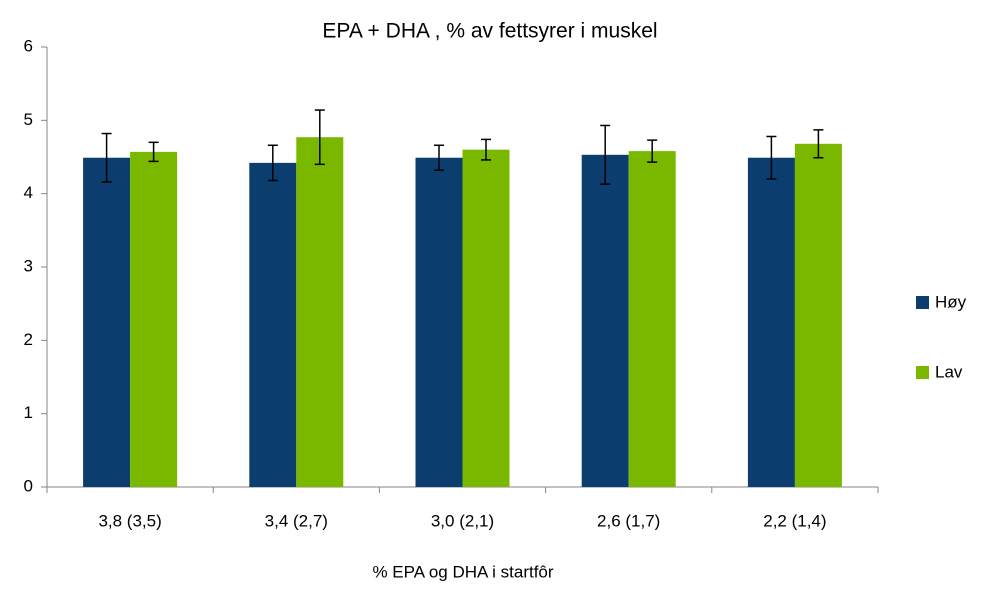 The width and height of the screenshot is (989, 592). I want to click on y-tick-label: 3, so click(28, 265).